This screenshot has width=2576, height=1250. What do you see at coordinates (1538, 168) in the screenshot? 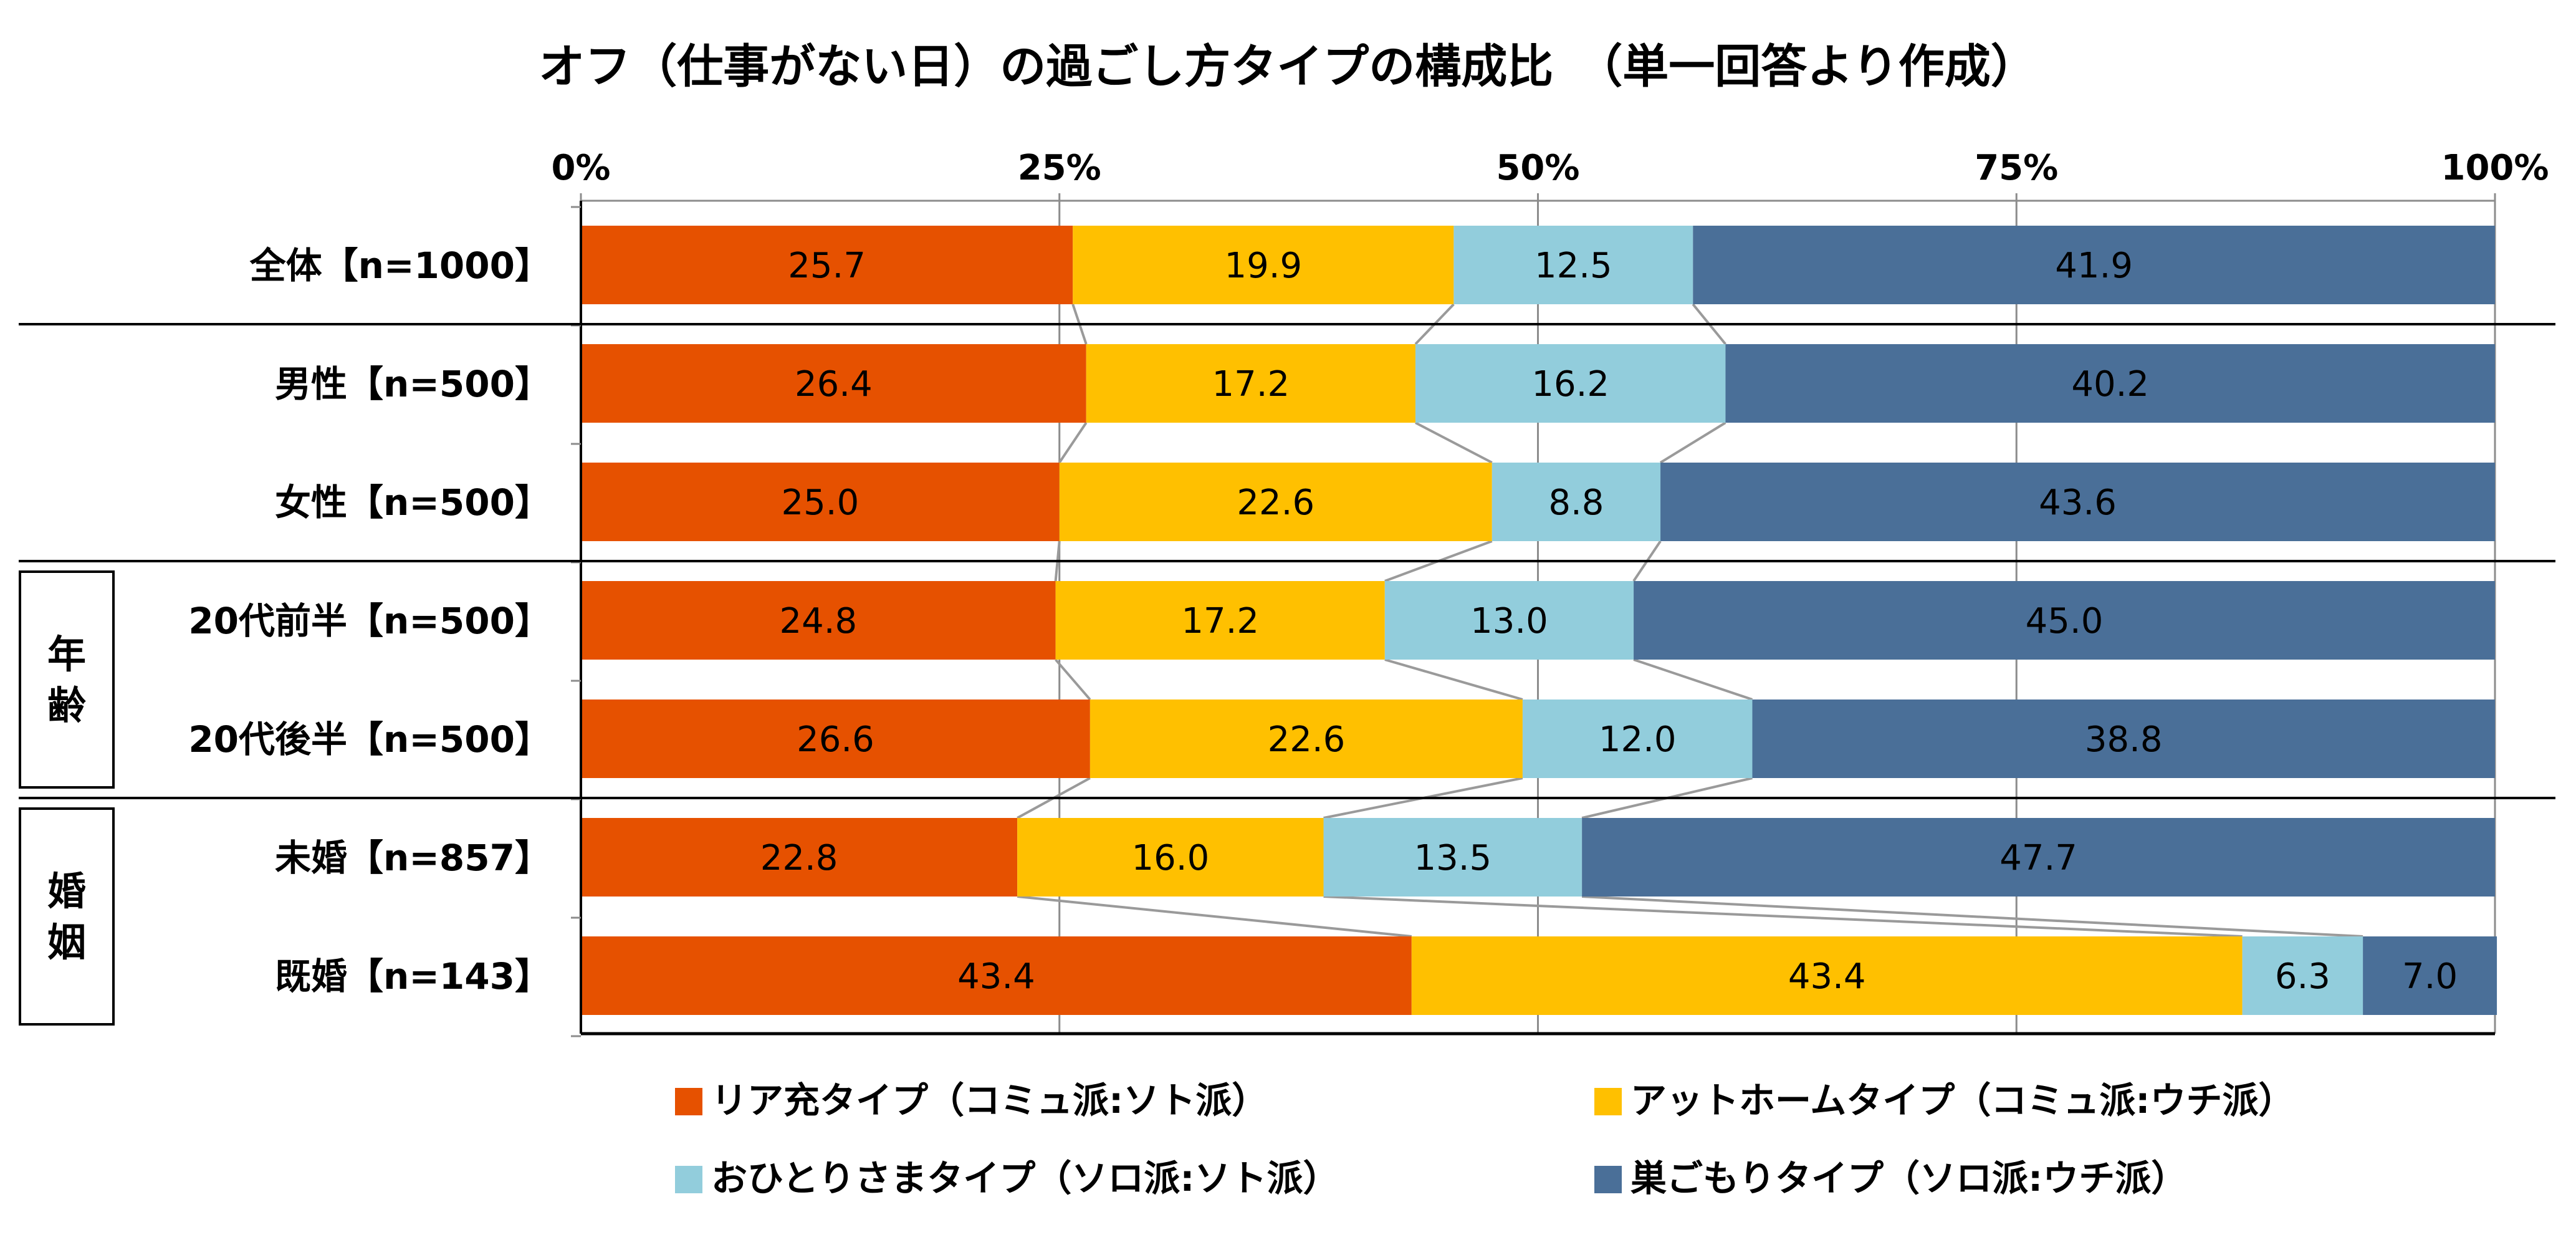
I see `x-tick-label: 50%` at bounding box center [1538, 168].